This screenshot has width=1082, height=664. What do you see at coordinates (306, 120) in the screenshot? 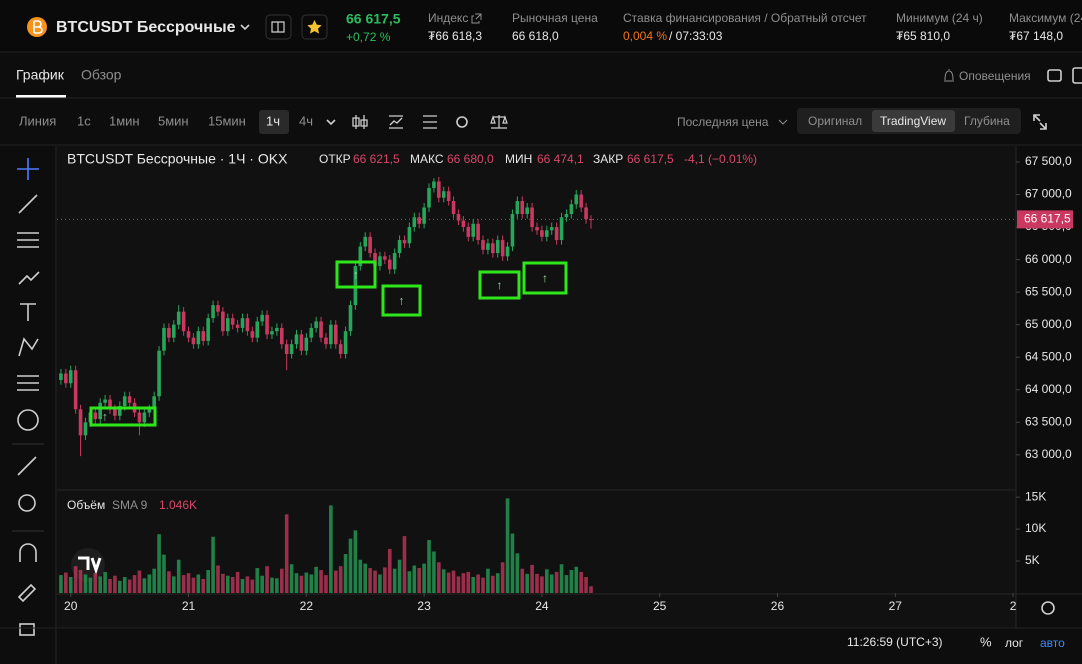
I see `interval: 4ч` at bounding box center [306, 120].